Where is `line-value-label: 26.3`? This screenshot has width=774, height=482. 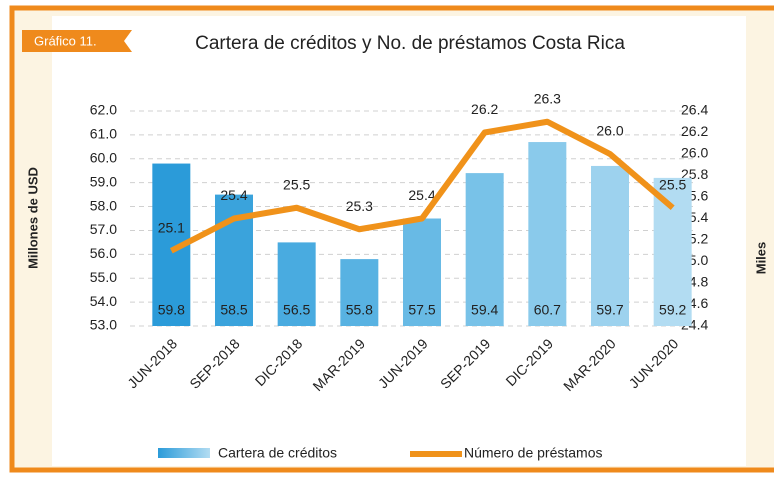
line-value-label: 26.3 is located at coordinates (547, 98).